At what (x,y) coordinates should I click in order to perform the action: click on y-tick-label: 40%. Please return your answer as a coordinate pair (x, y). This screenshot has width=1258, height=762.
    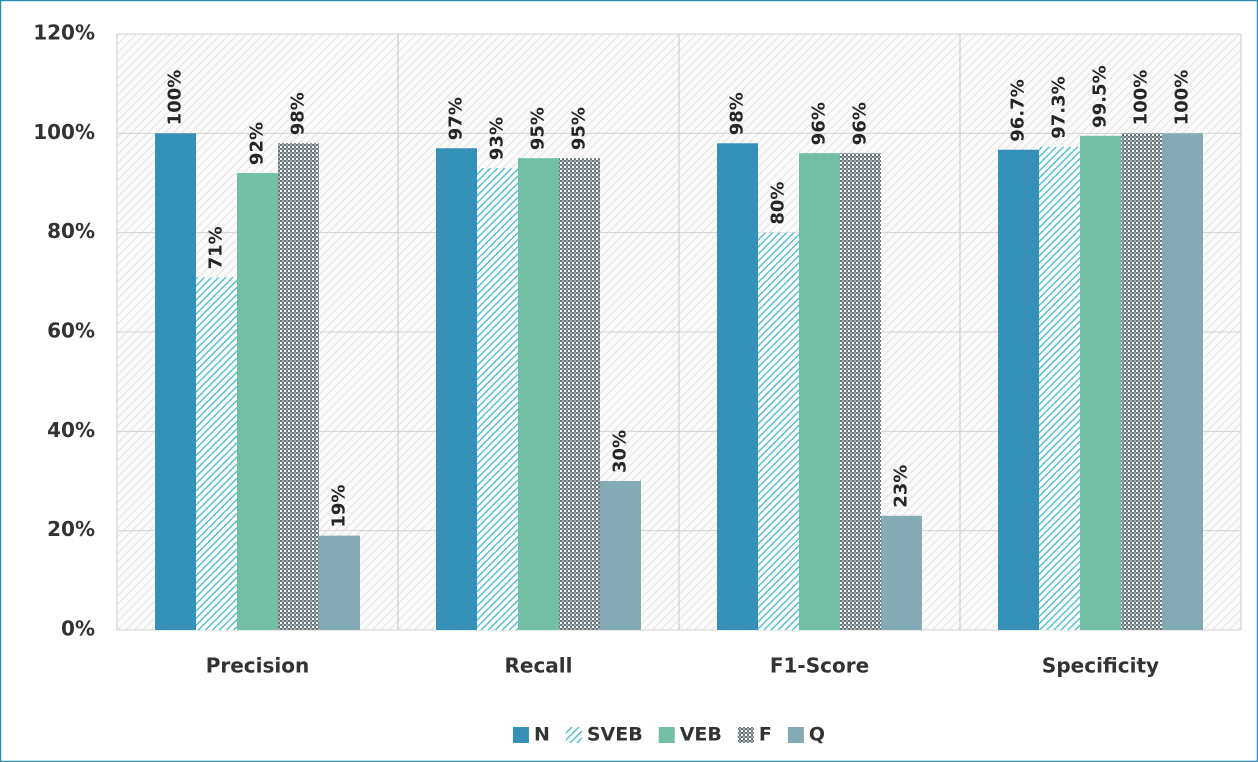
    Looking at the image, I should click on (71, 430).